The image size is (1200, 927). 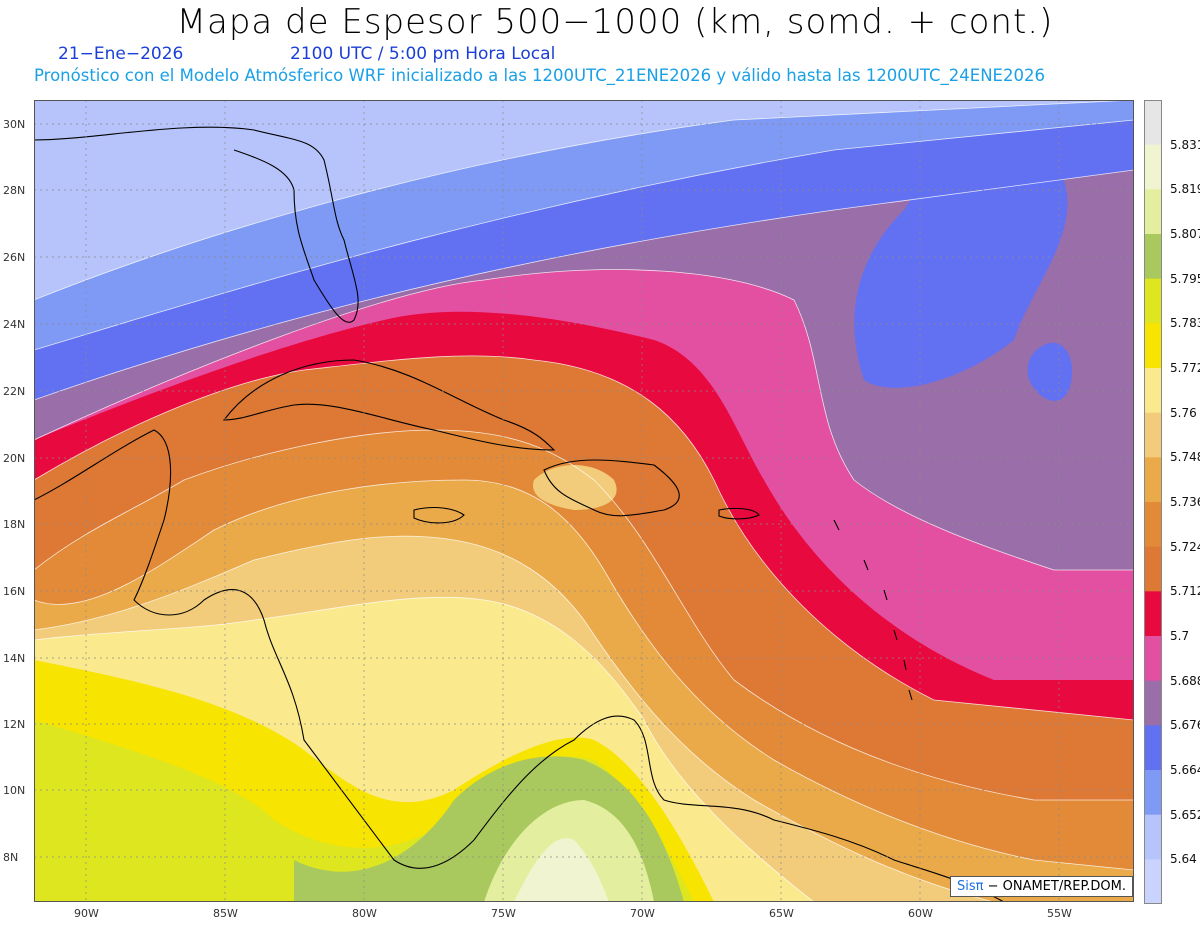 I want to click on lat-label: 20N, so click(x=14, y=458).